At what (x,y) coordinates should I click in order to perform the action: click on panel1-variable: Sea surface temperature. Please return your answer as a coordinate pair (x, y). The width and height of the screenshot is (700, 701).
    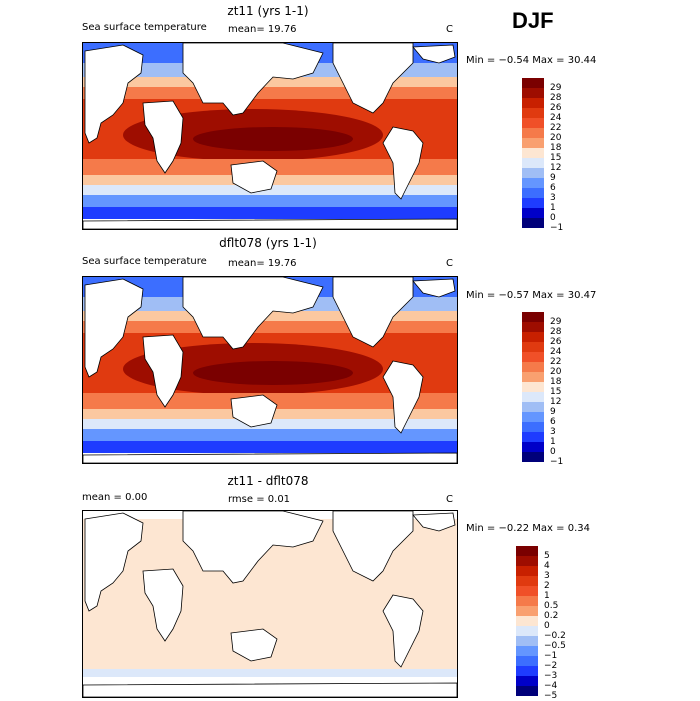
    Looking at the image, I should click on (144, 27).